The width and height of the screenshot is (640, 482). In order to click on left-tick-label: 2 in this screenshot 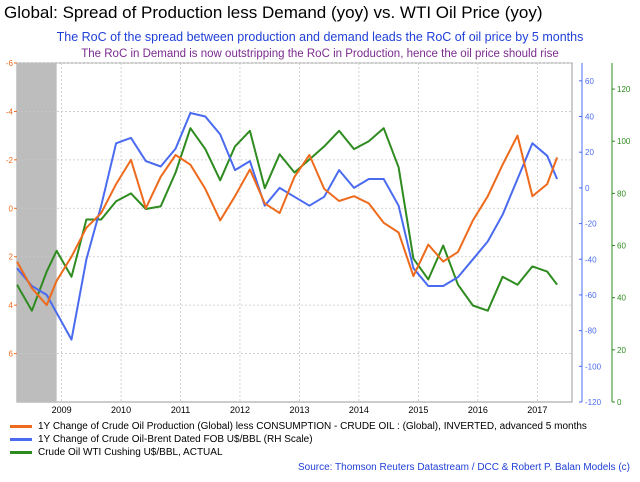, I will do `click(11, 257)`.